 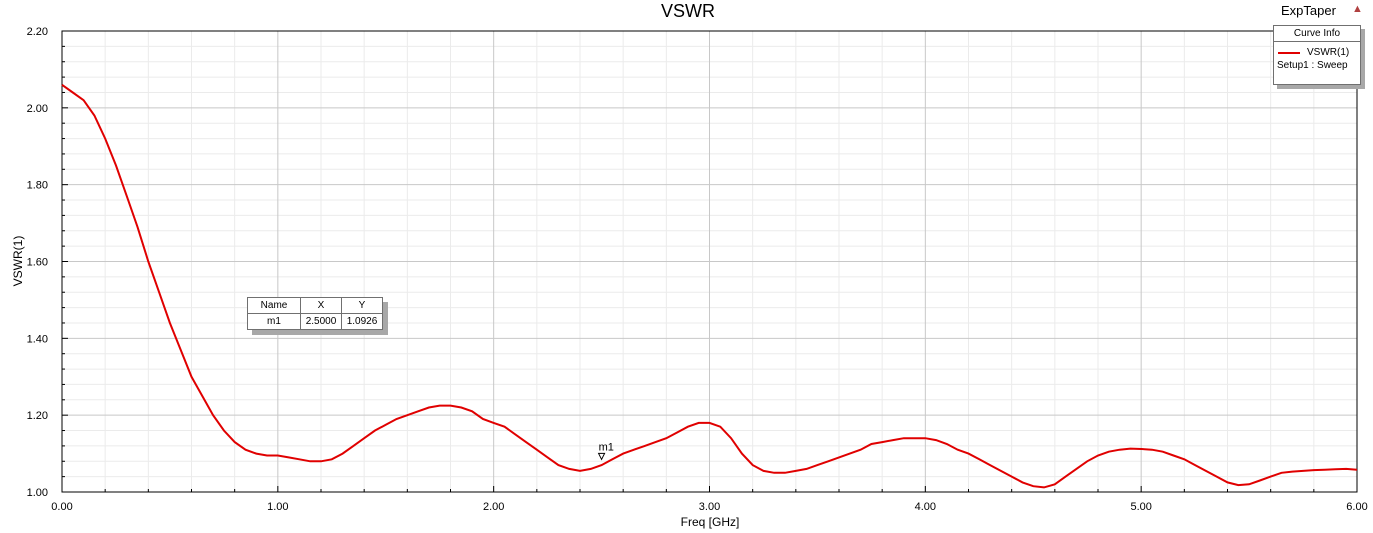 What do you see at coordinates (1357, 9) in the screenshot?
I see `warning-icon: ▲` at bounding box center [1357, 9].